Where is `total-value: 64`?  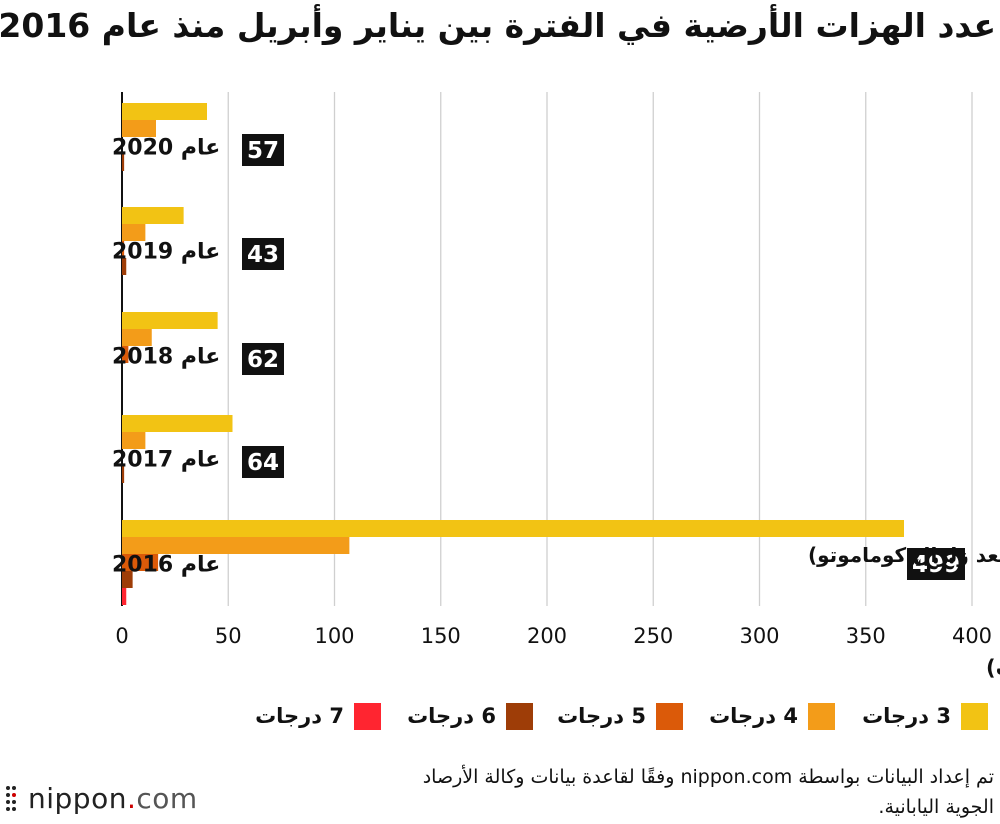 total-value: 64 is located at coordinates (263, 463).